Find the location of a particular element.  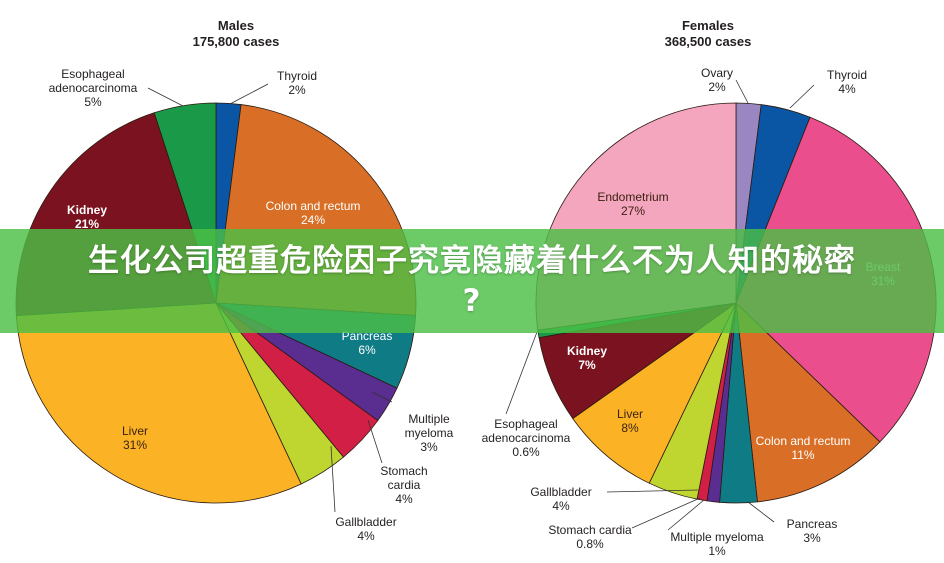

male-label-gallbladder: Gallbladder 4% is located at coordinates (366, 529).